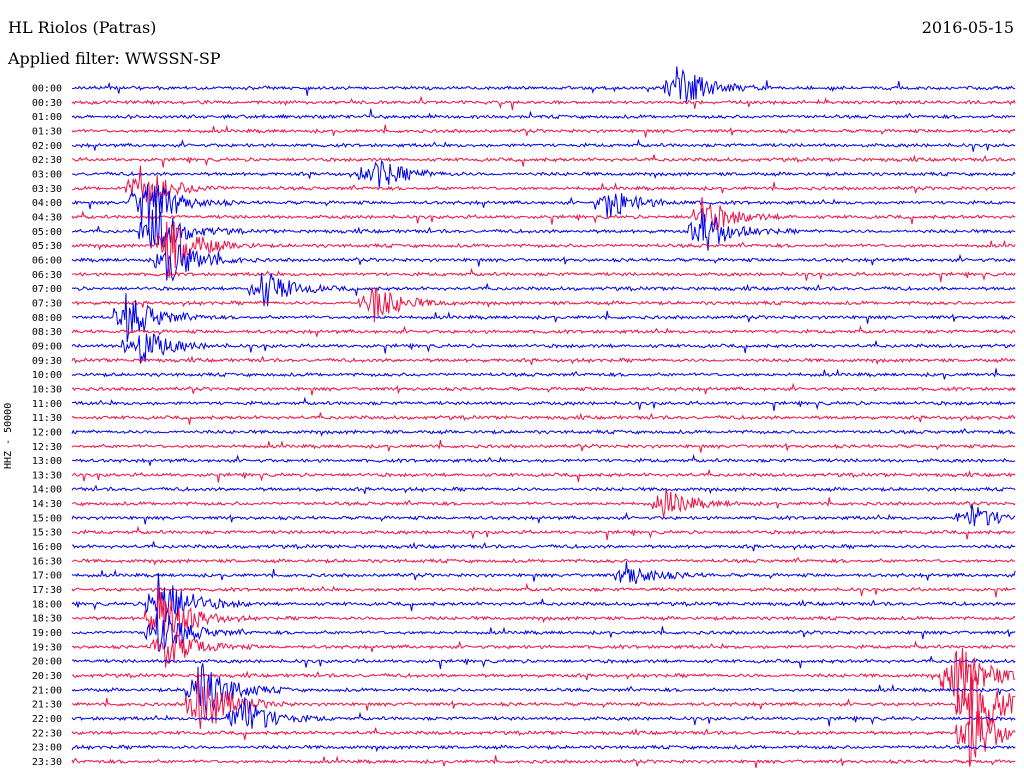  What do you see at coordinates (47, 232) in the screenshot?
I see `row-time-label: 05:00` at bounding box center [47, 232].